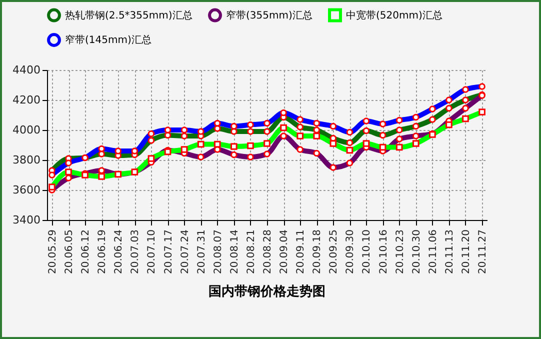 Image resolution: width=541 pixels, height=339 pixels. Describe the element at coordinates (136, 252) in the screenshot. I see `x-tick-label: 20.07.03` at that location.